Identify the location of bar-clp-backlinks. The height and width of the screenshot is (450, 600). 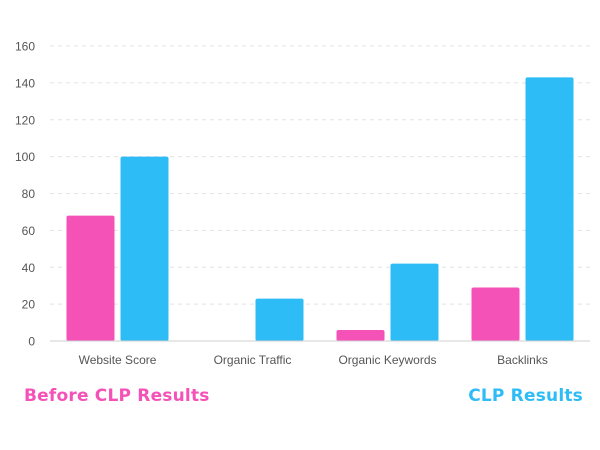
(549, 209).